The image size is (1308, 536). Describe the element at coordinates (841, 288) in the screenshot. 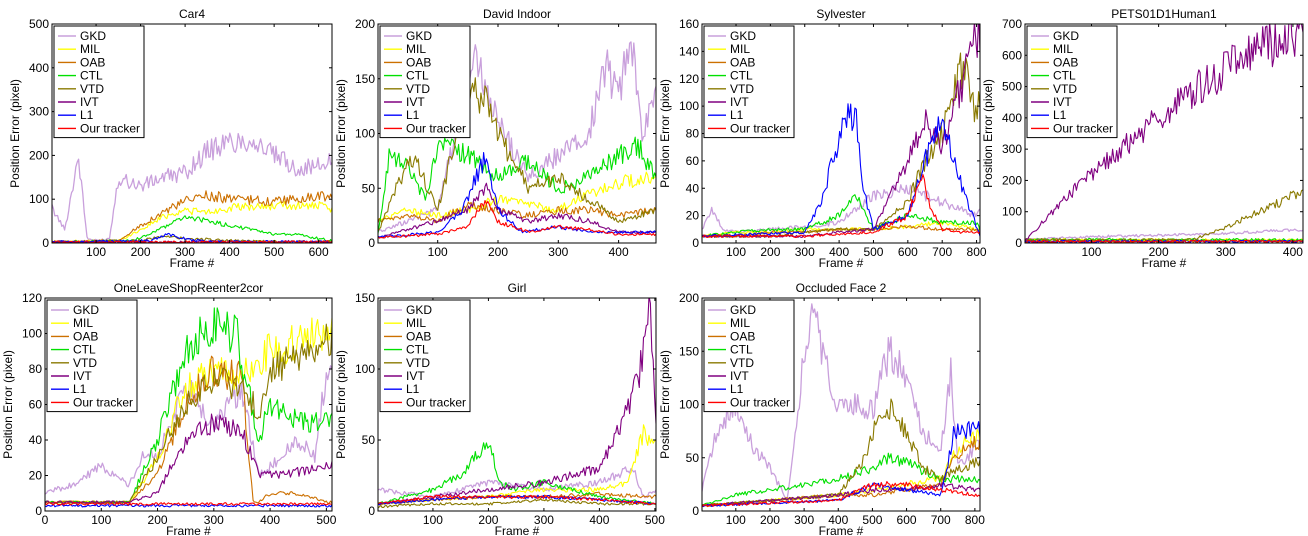

I see `chart-title: Occluded Face 2` at that location.